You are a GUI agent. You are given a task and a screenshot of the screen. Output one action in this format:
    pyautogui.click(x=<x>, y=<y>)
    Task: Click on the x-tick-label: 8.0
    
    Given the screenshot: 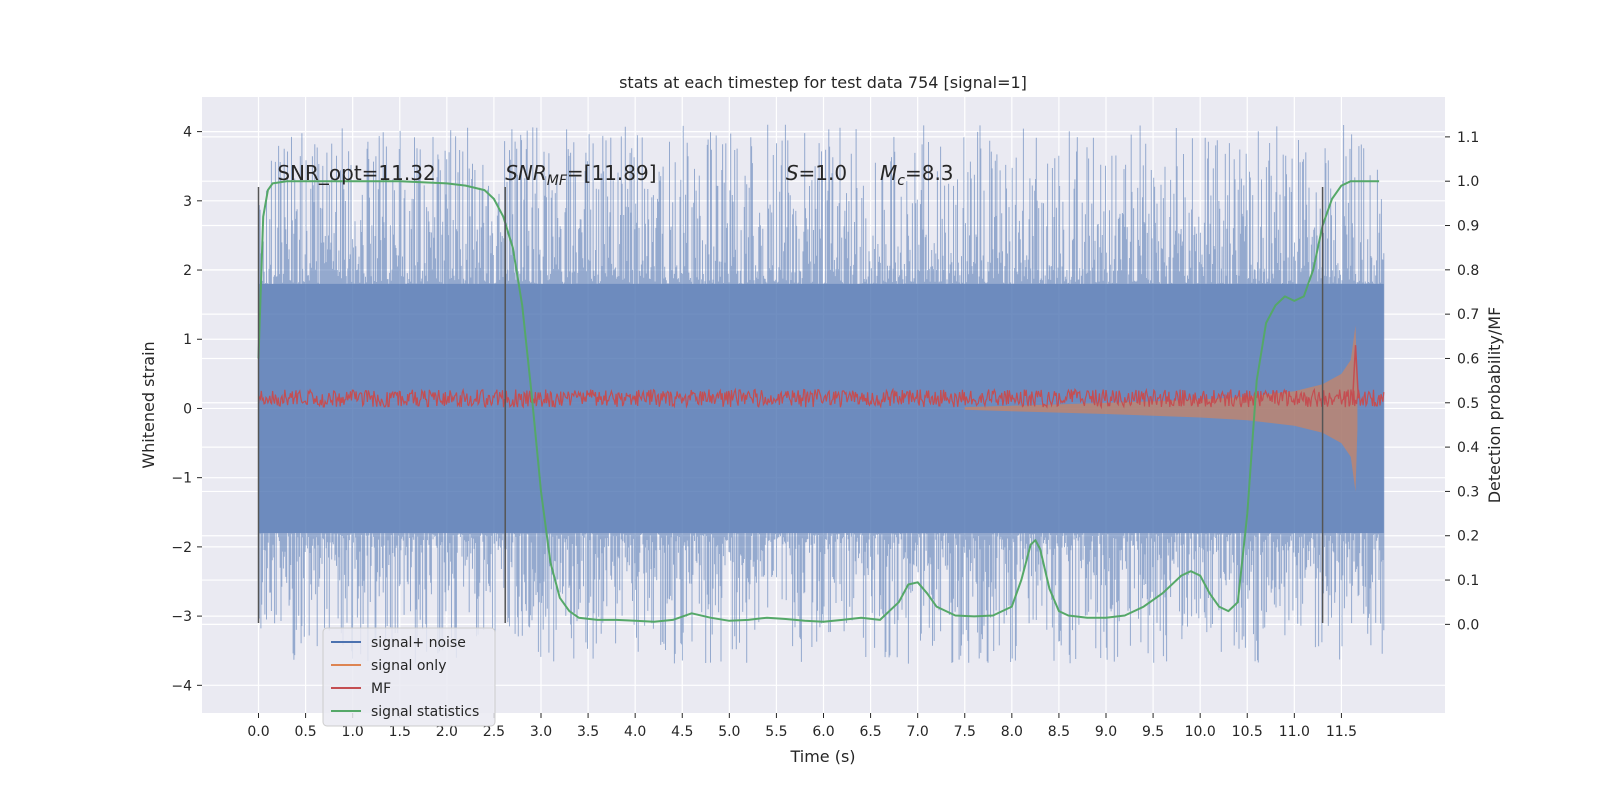 What is the action you would take?
    pyautogui.click(x=1012, y=732)
    